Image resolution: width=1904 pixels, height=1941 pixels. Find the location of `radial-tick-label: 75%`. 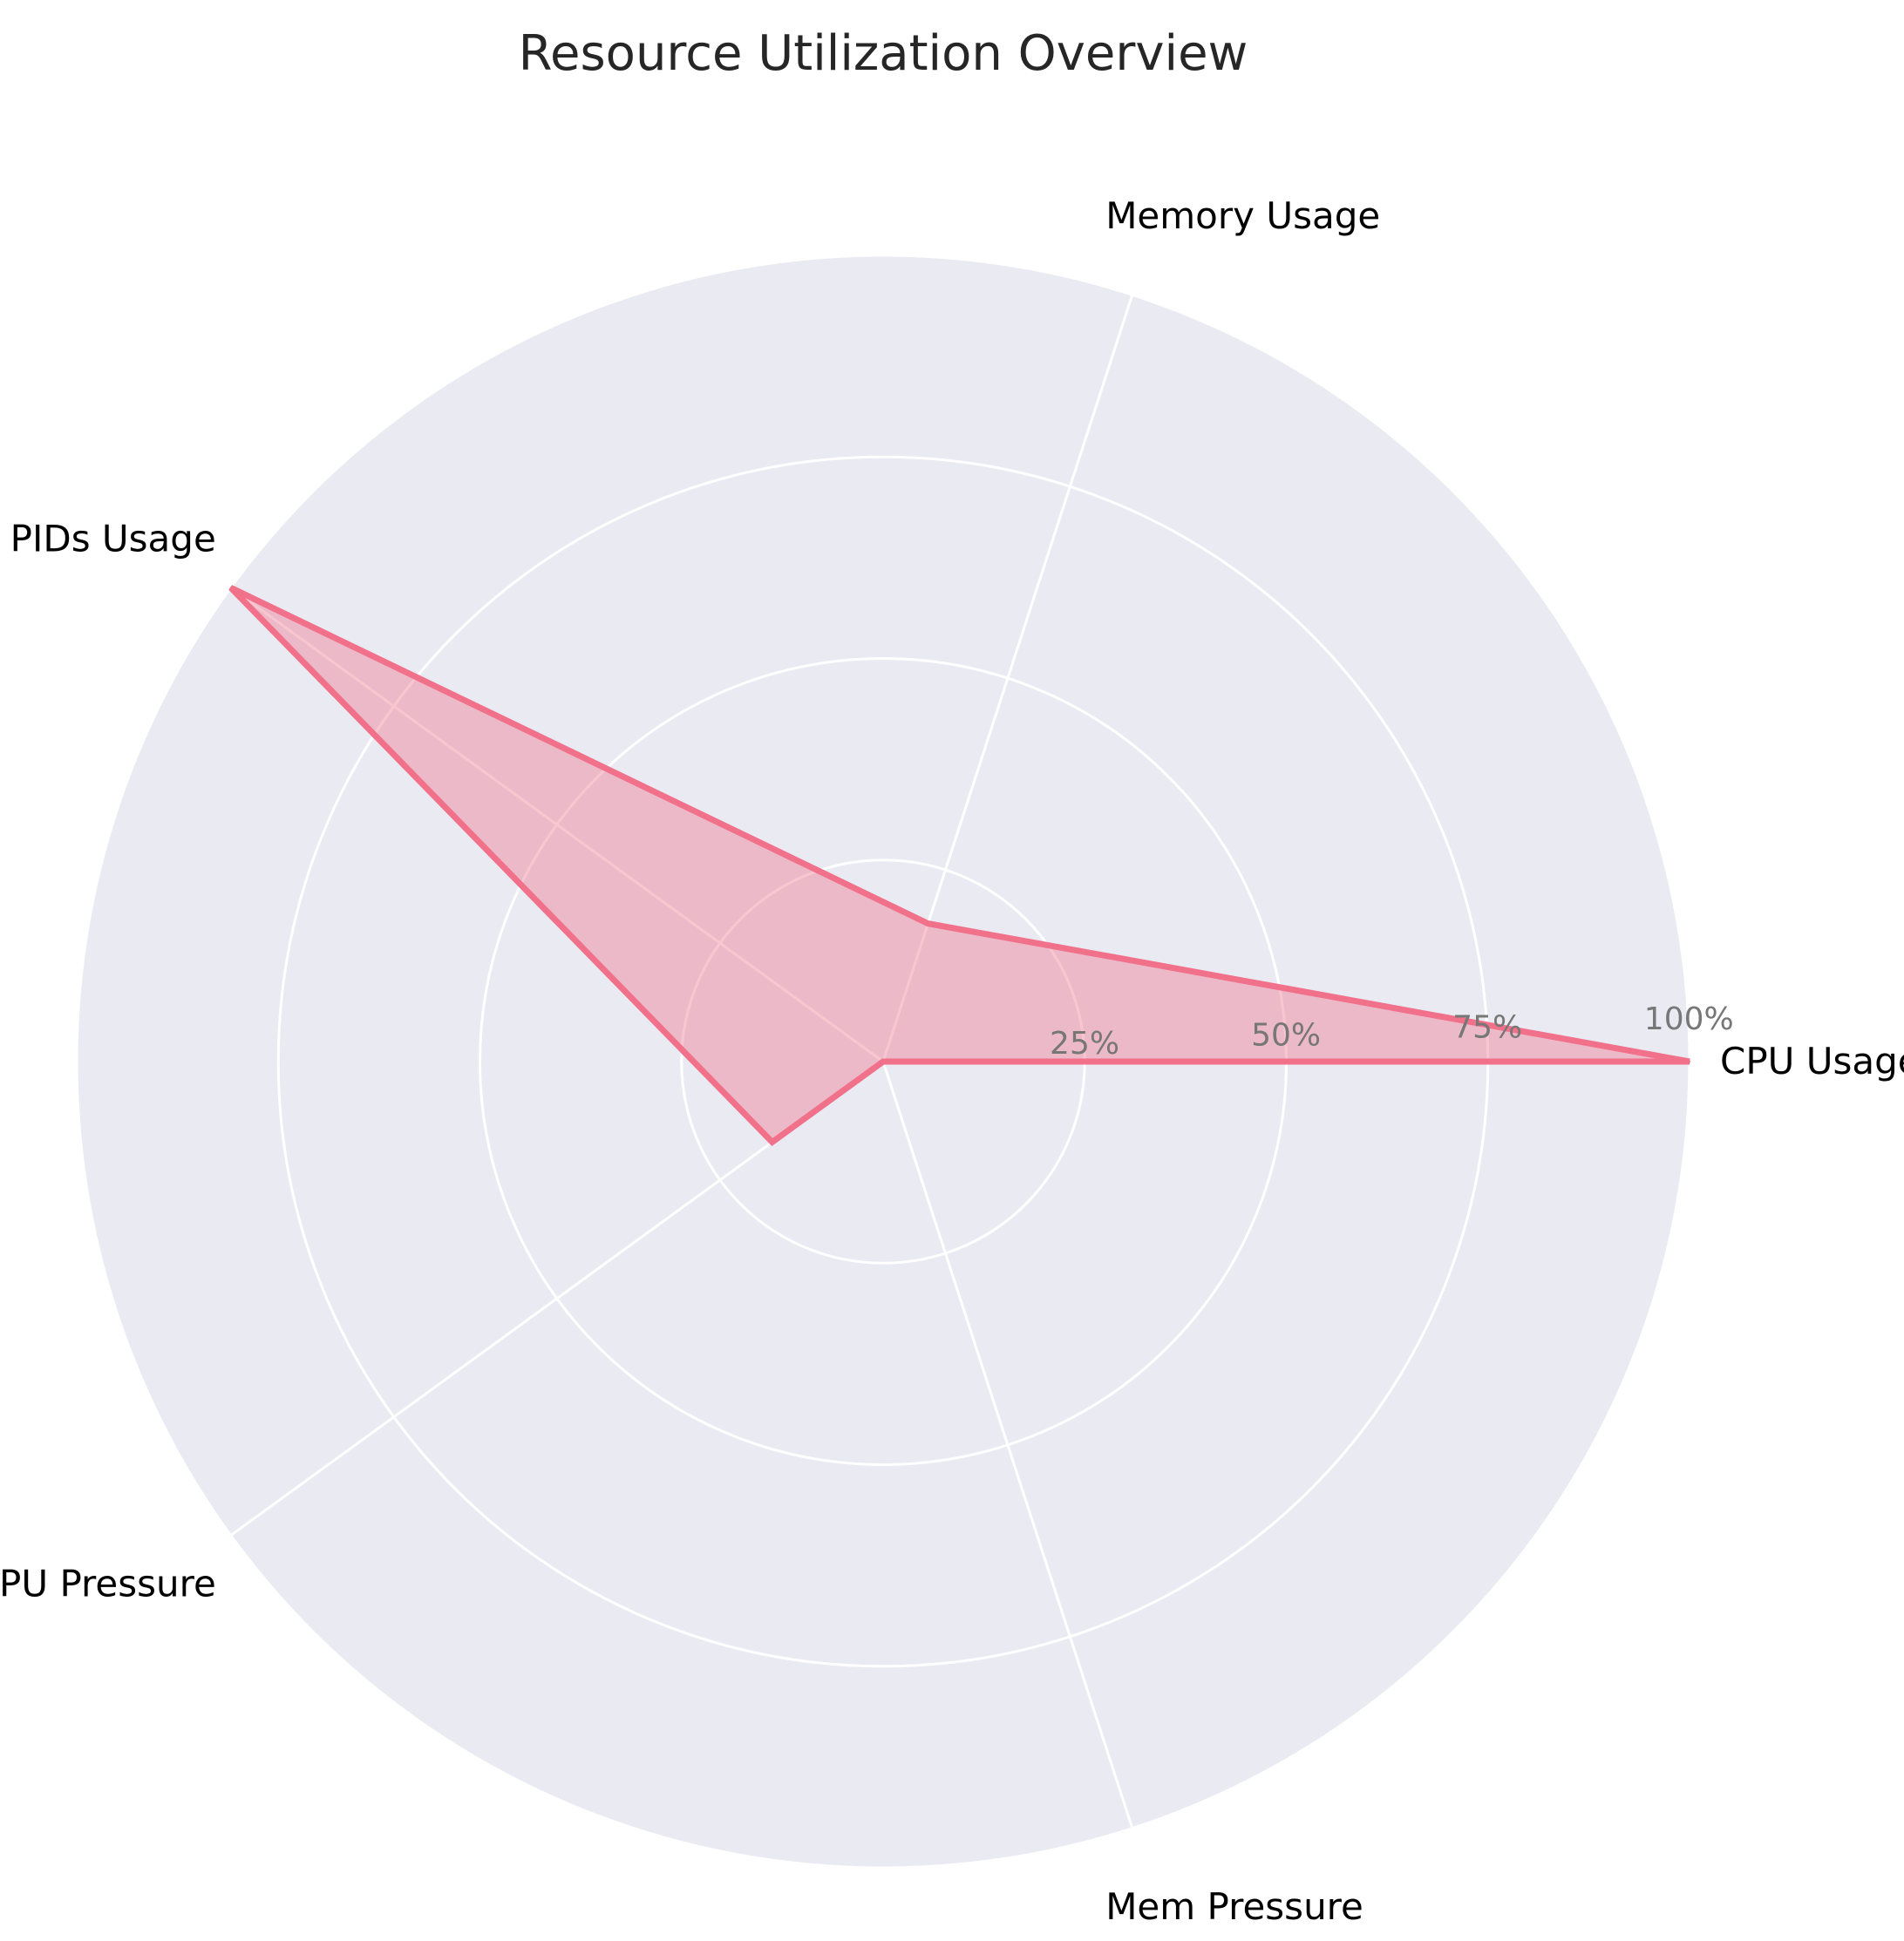

radial-tick-label: 75% is located at coordinates (1487, 1027).